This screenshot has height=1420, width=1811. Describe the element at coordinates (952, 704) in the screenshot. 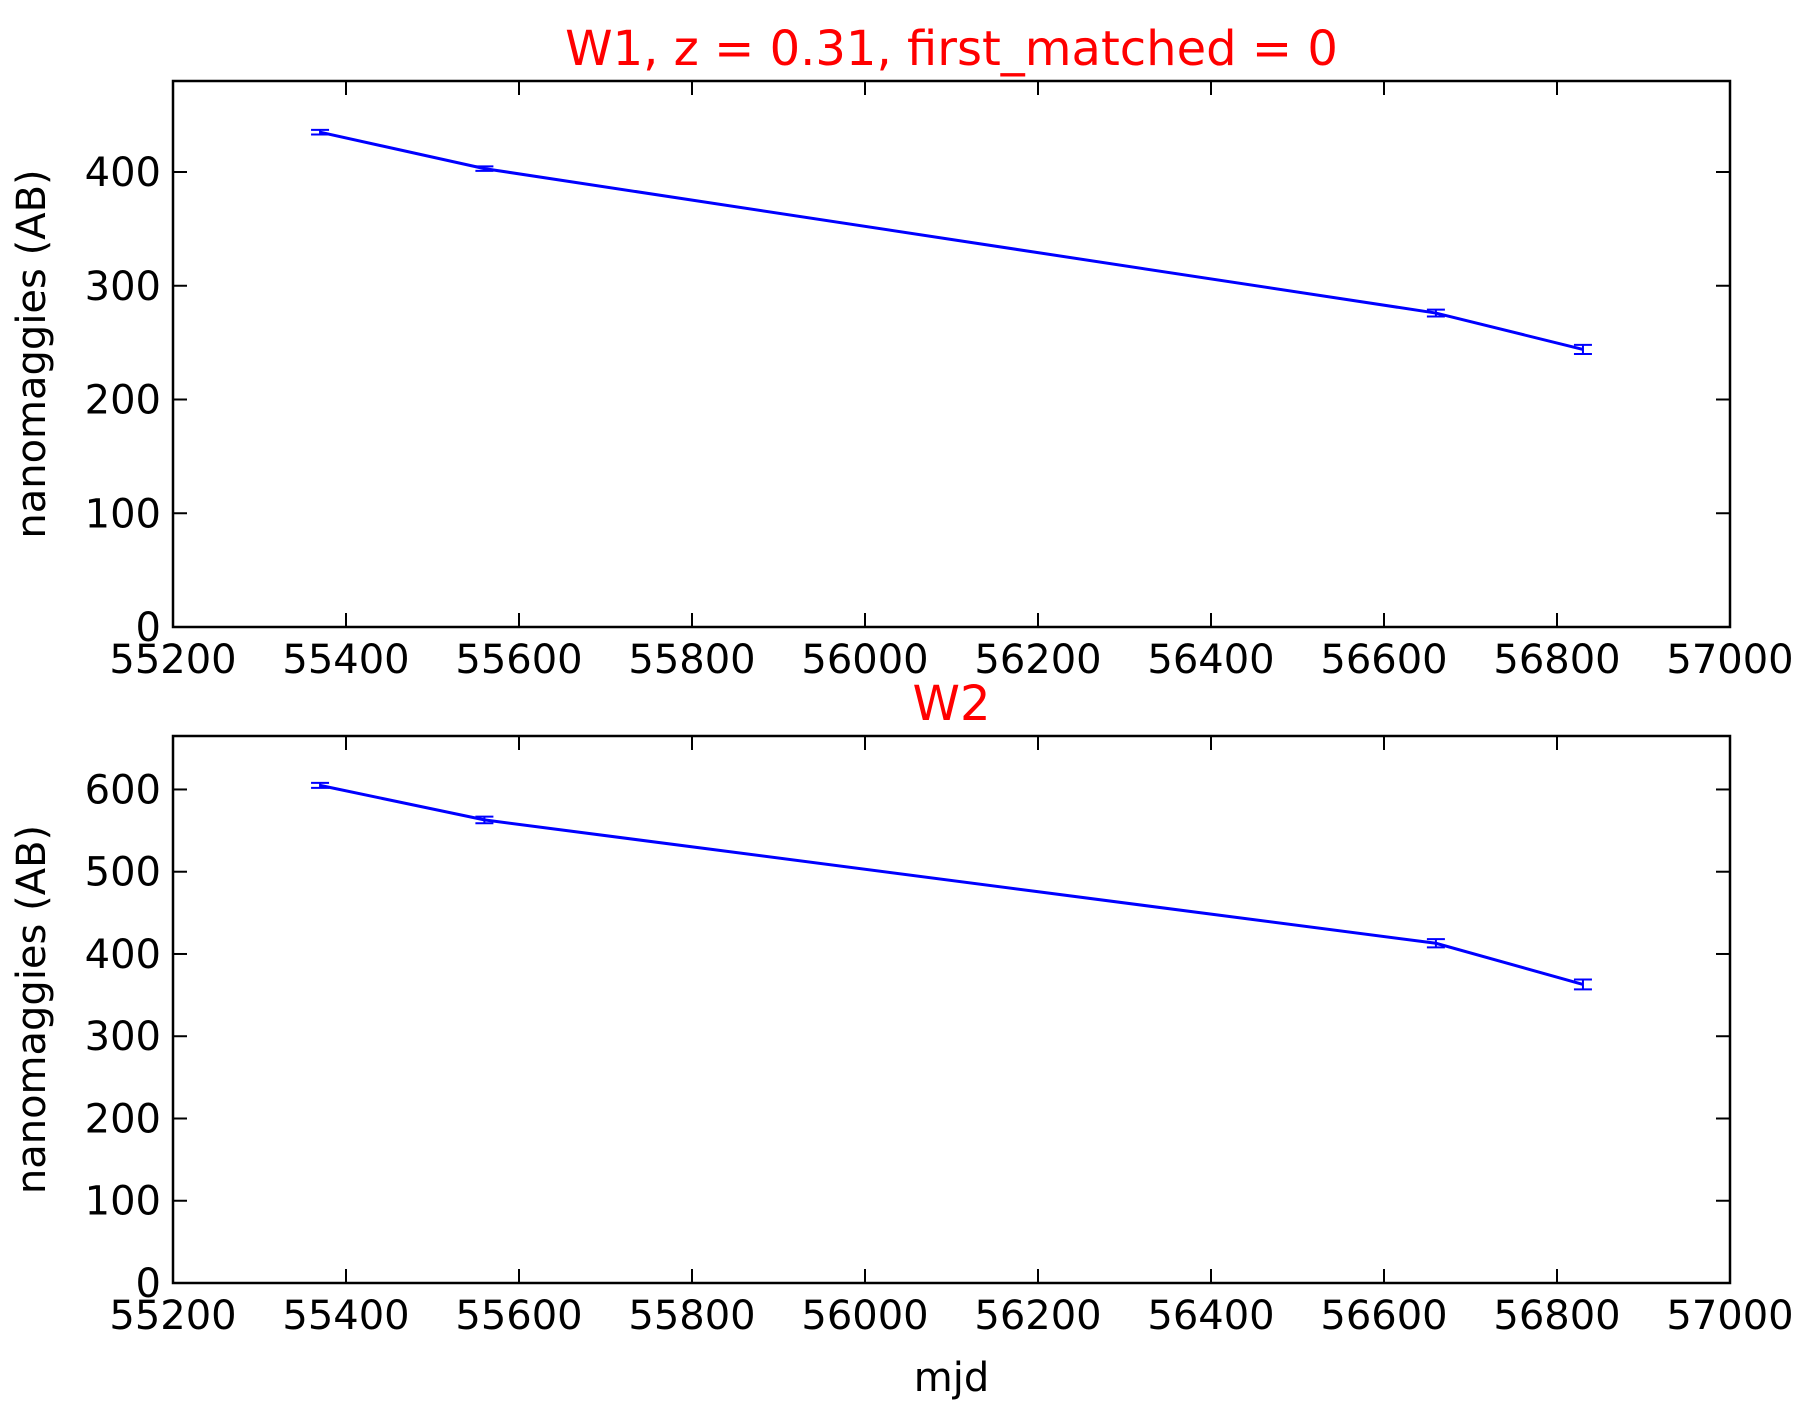

I see `plot-title: W2` at that location.